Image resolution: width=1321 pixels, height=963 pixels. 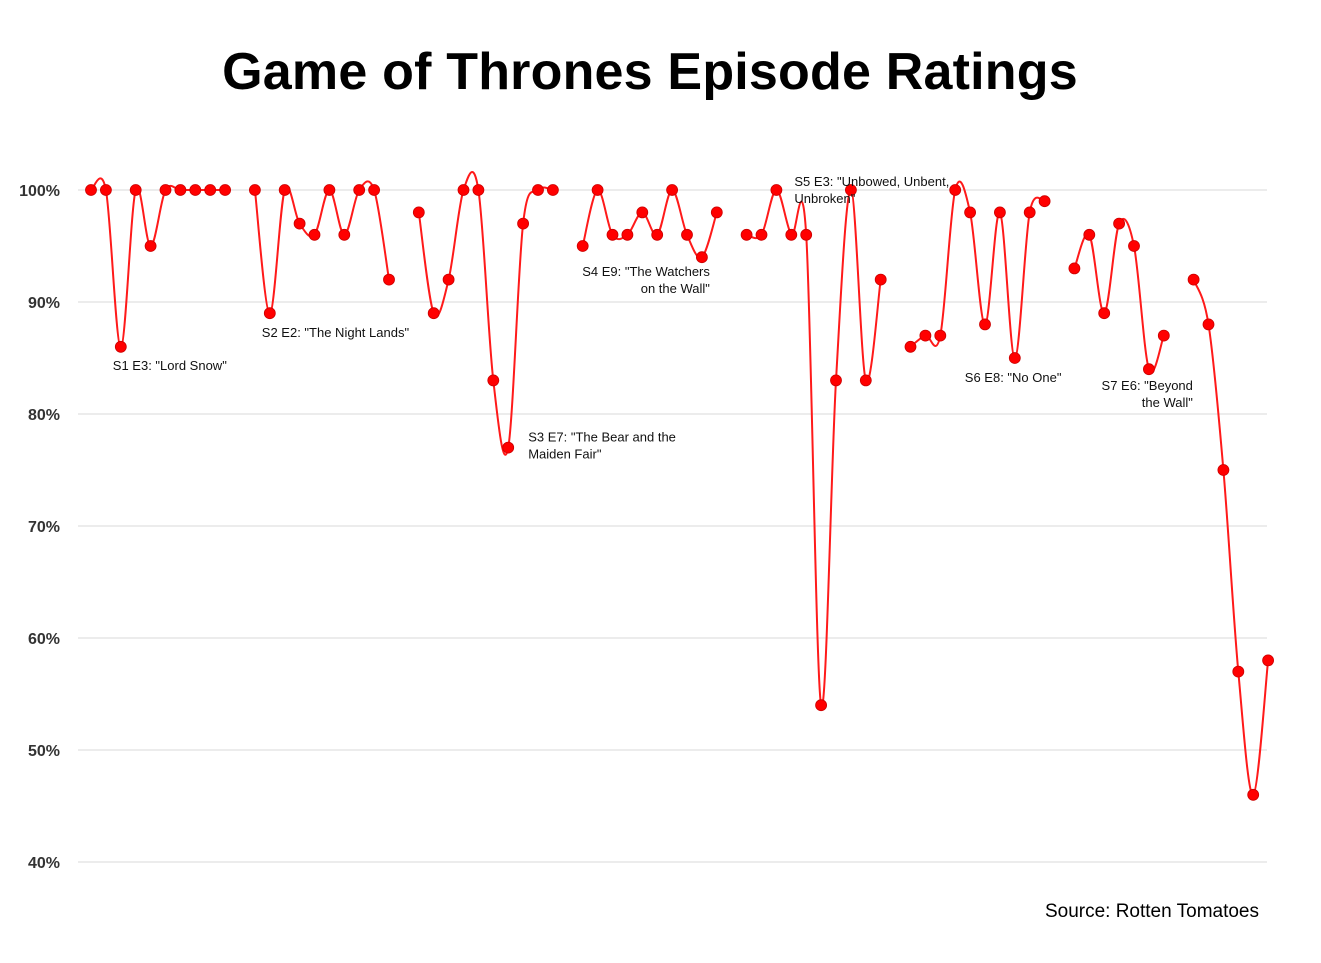 I want to click on data-point-s3-e9, so click(x=538, y=190).